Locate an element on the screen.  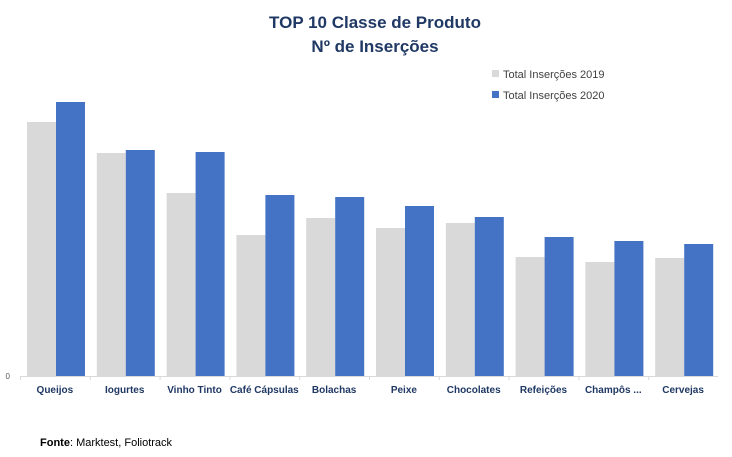
x-tick-label: Iogurtes is located at coordinates (125, 390).